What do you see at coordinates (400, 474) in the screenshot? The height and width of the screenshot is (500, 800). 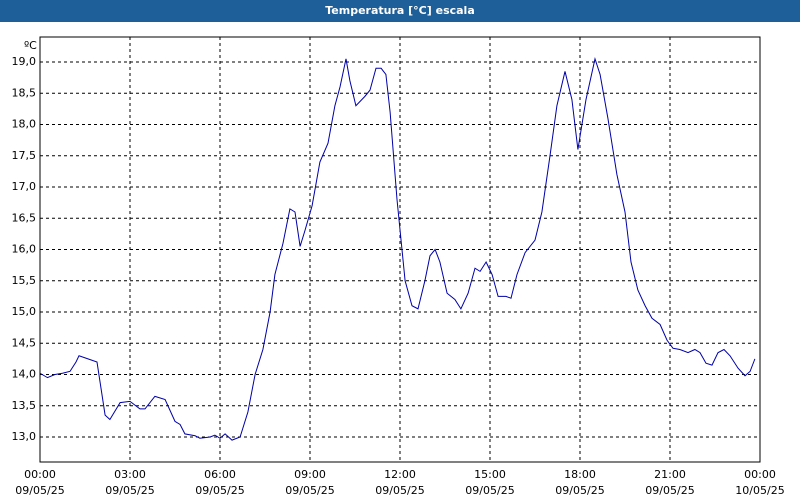 I see `x-tick-label: 12:00` at bounding box center [400, 474].